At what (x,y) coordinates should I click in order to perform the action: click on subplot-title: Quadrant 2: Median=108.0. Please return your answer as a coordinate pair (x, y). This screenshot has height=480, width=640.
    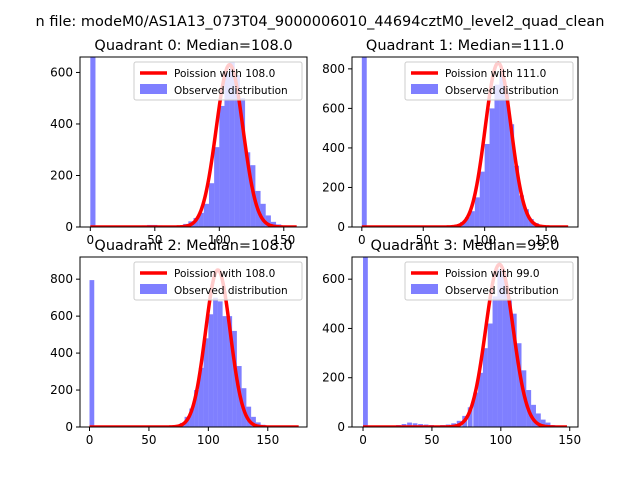
    Looking at the image, I should click on (193, 246).